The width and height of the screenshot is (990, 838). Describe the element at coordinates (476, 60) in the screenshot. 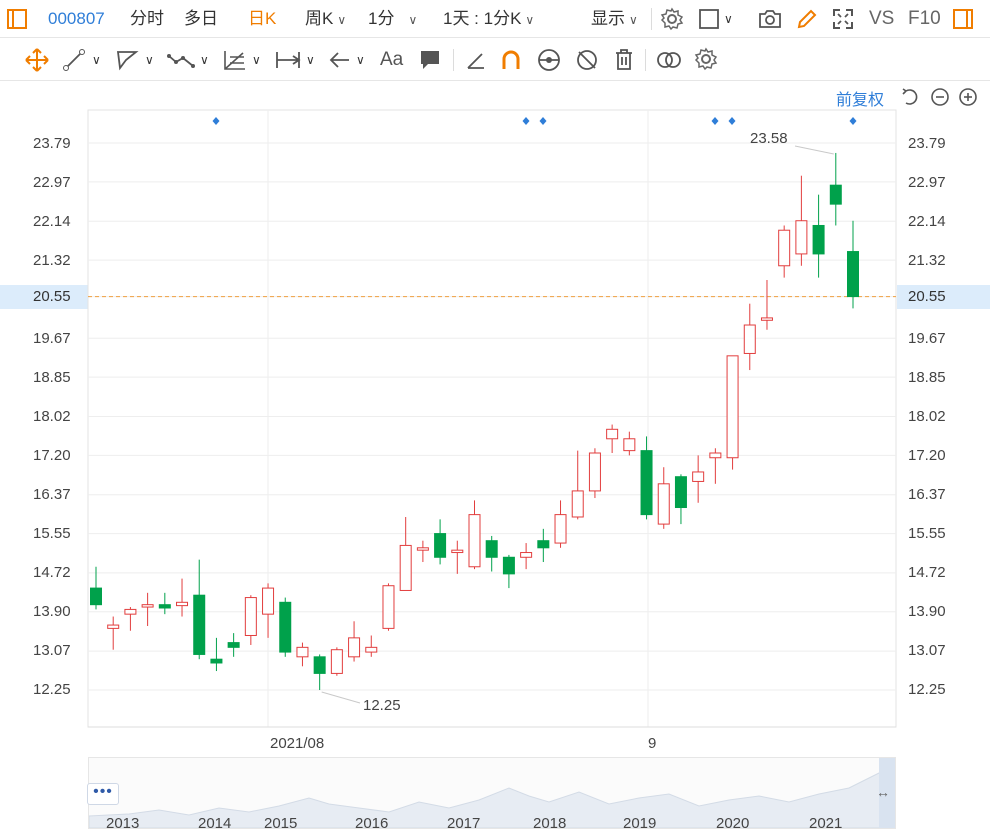

I see `ruler-icon` at that location.